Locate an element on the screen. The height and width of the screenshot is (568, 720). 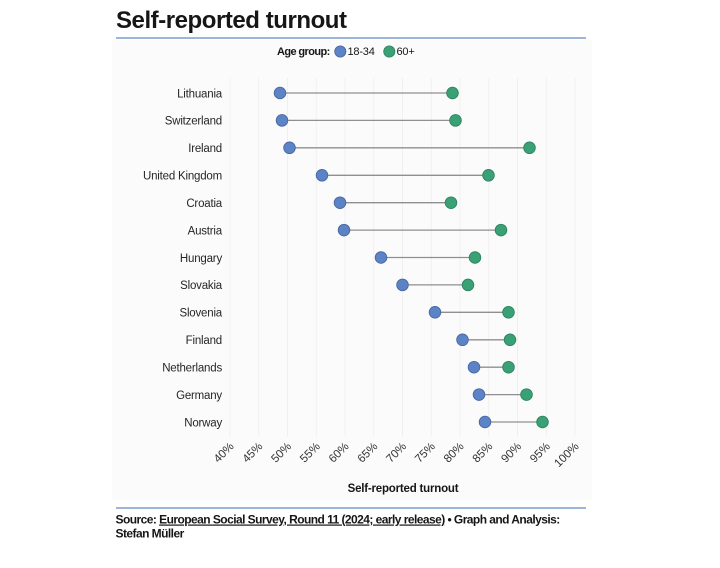
svg-text: 60+ is located at coordinates (406, 52).